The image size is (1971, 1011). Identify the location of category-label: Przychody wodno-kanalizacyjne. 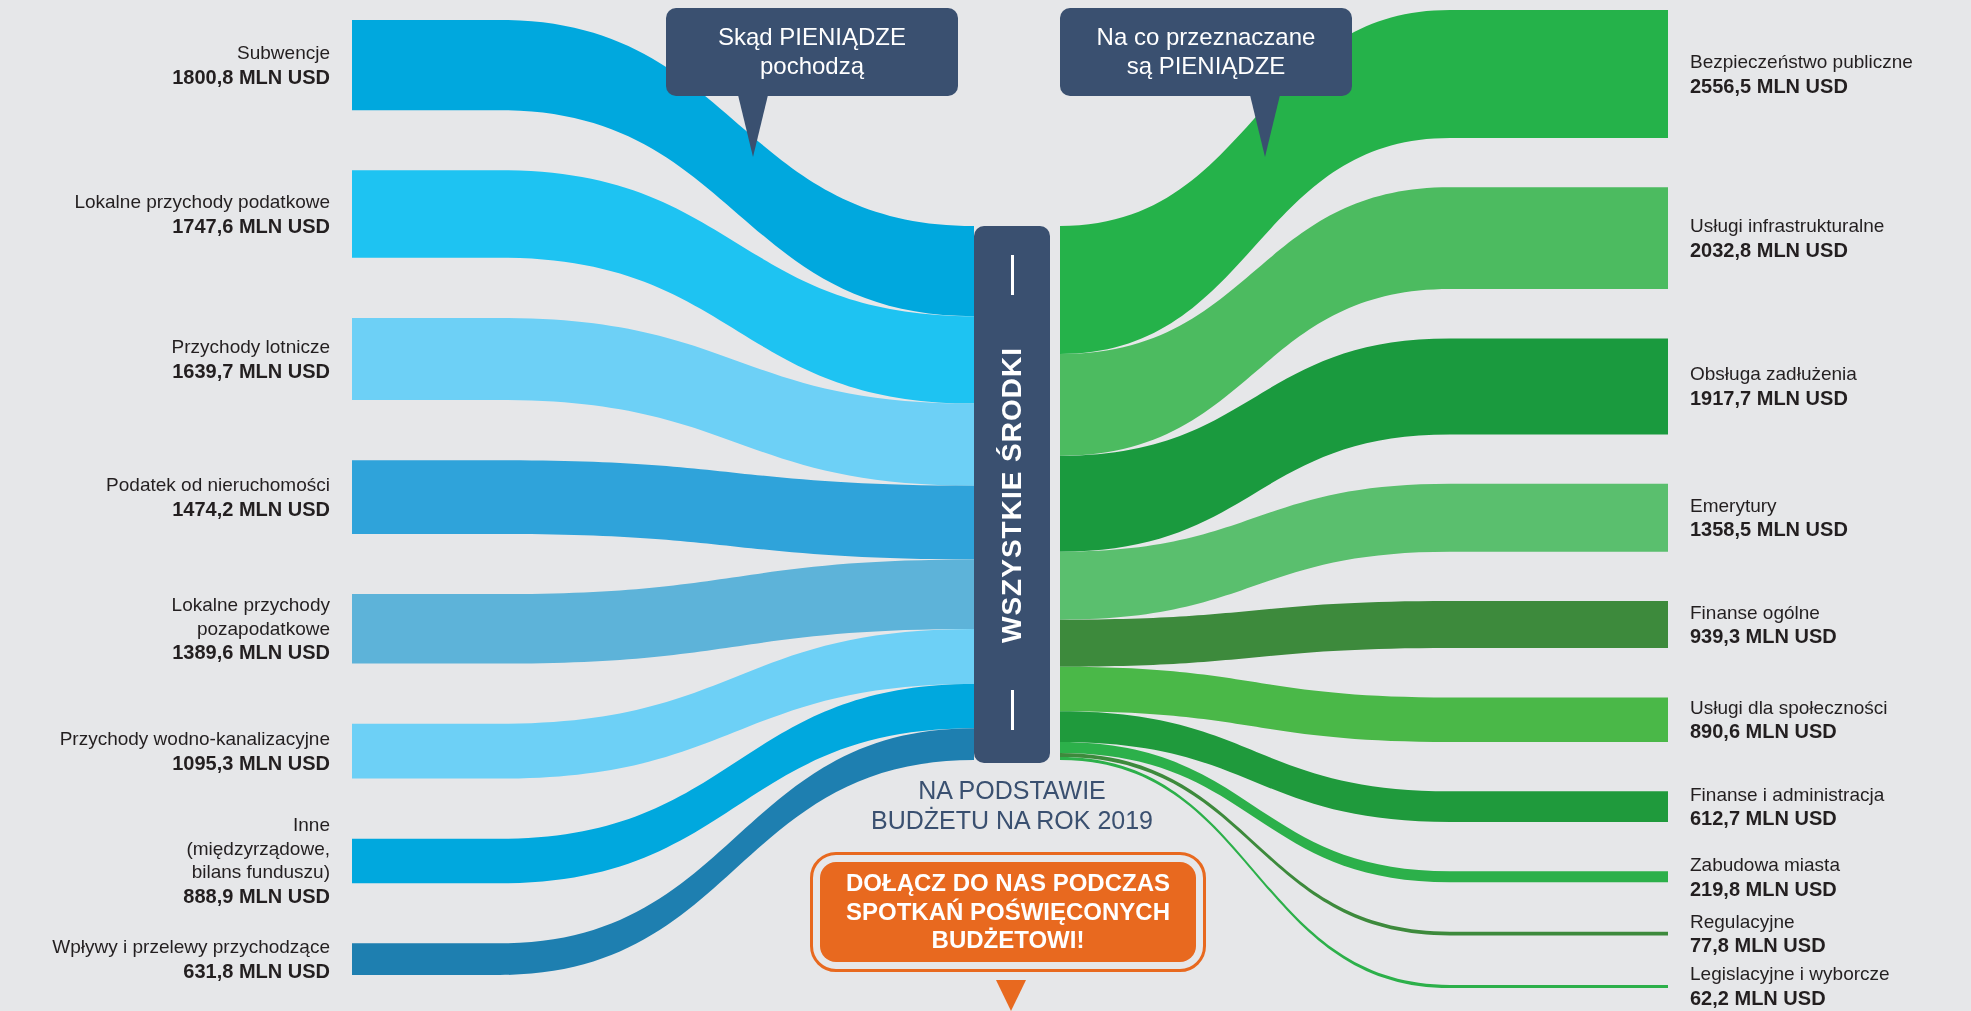
(194, 738).